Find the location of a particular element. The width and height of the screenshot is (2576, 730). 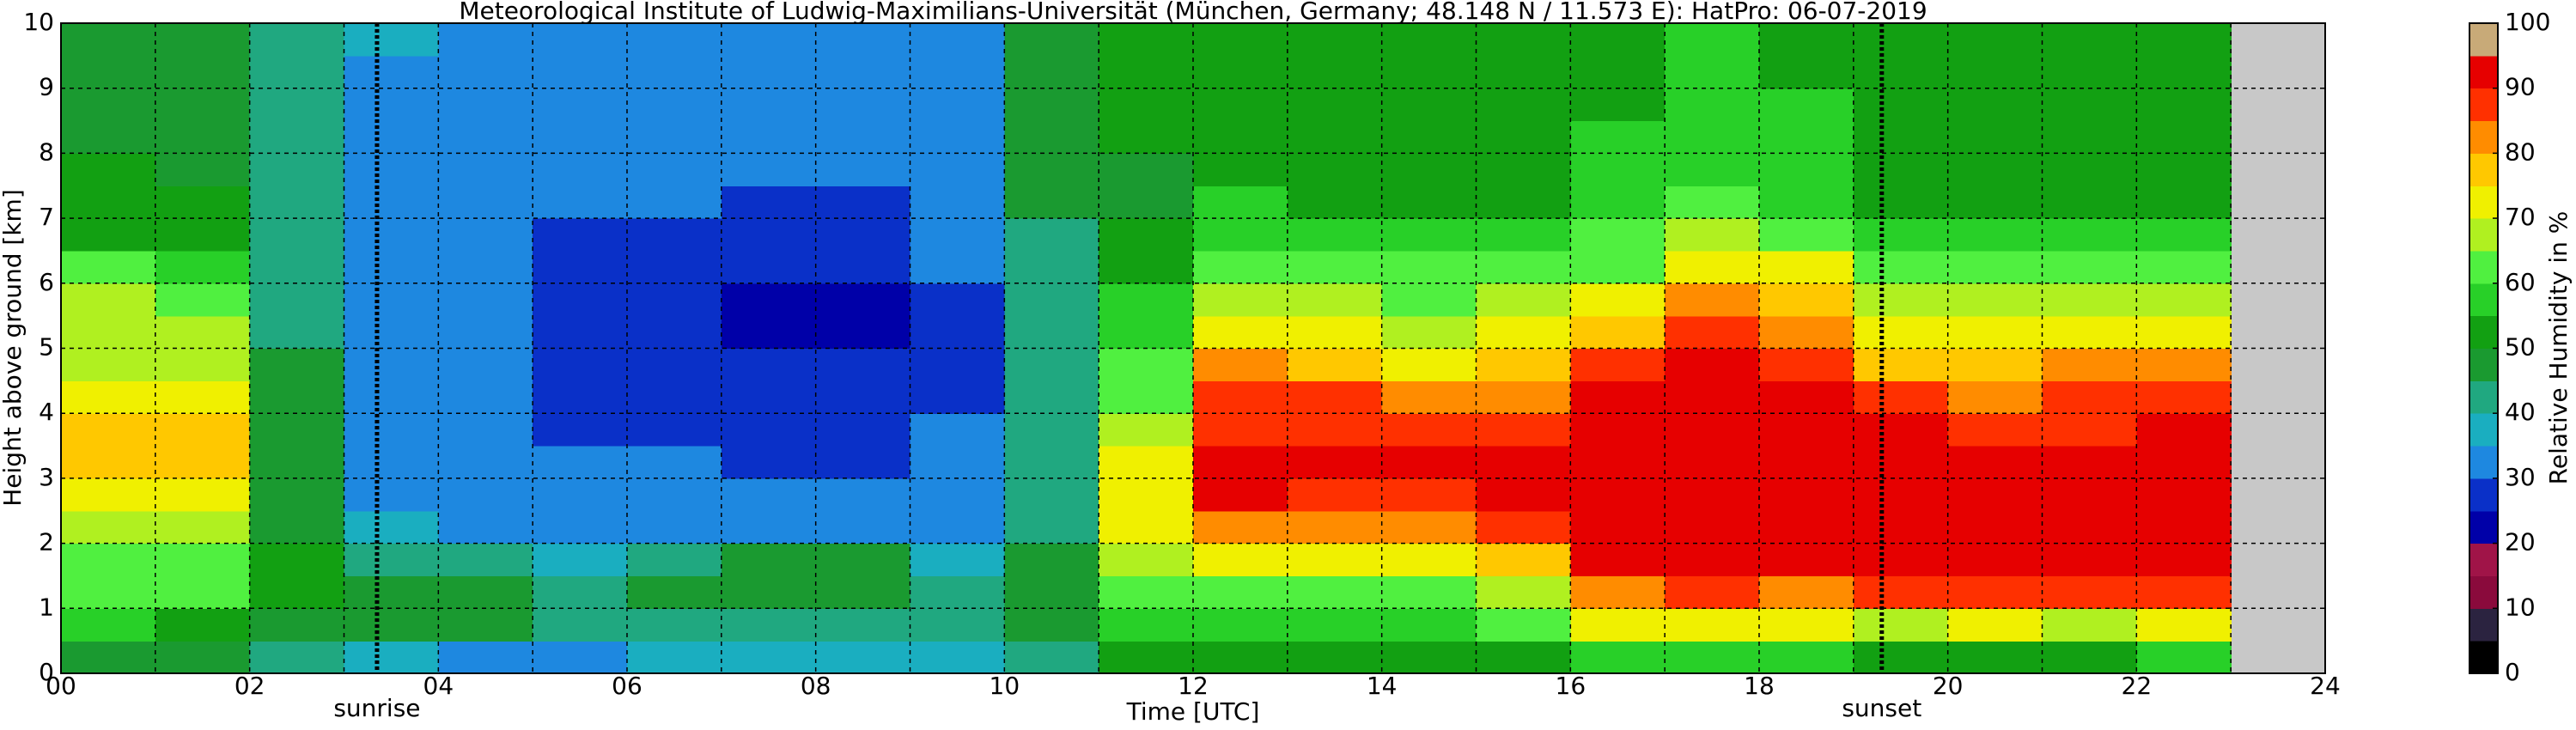

x-tick-label: 02 is located at coordinates (249, 686).